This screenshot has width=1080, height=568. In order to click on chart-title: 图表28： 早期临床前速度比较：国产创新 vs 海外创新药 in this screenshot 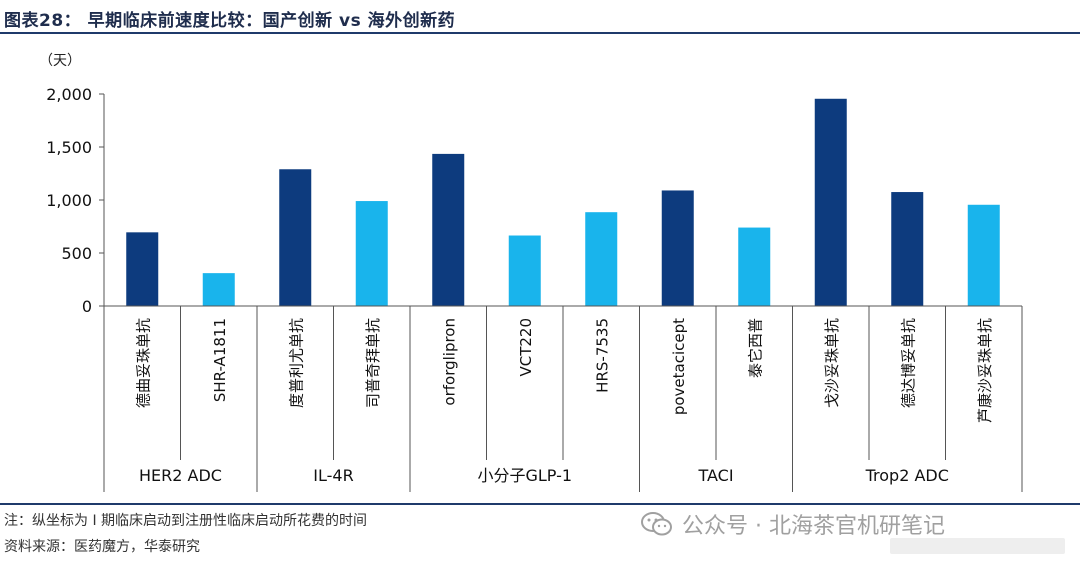, I will do `click(230, 21)`.